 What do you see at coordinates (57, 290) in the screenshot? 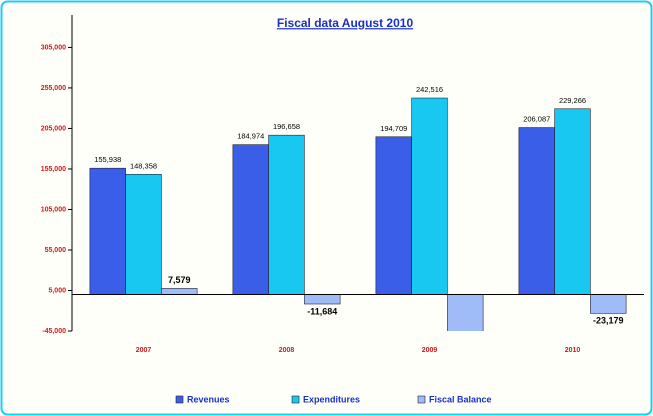
I see `y-tick-label: 5,000` at bounding box center [57, 290].